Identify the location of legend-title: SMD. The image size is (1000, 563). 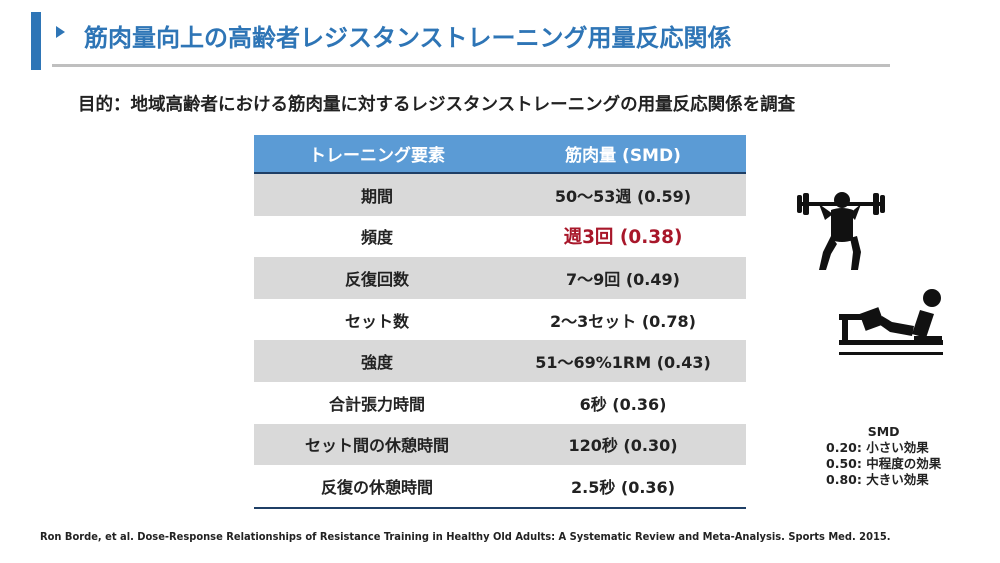
(883, 431).